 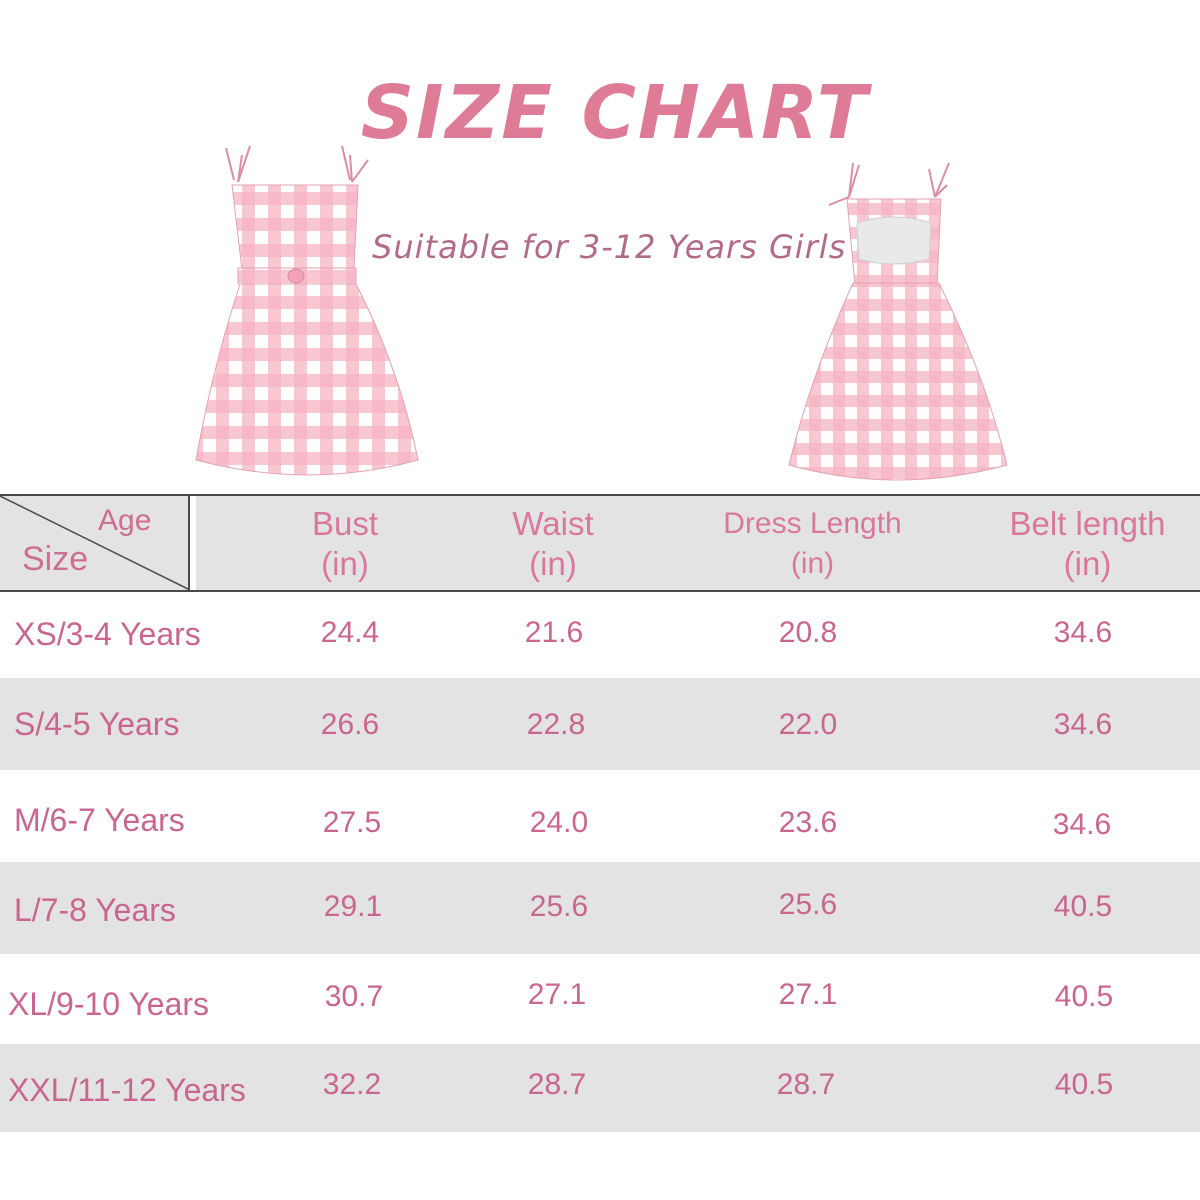 What do you see at coordinates (609, 247) in the screenshot?
I see `subtitle: Suitable for 3-12 Years Girls` at bounding box center [609, 247].